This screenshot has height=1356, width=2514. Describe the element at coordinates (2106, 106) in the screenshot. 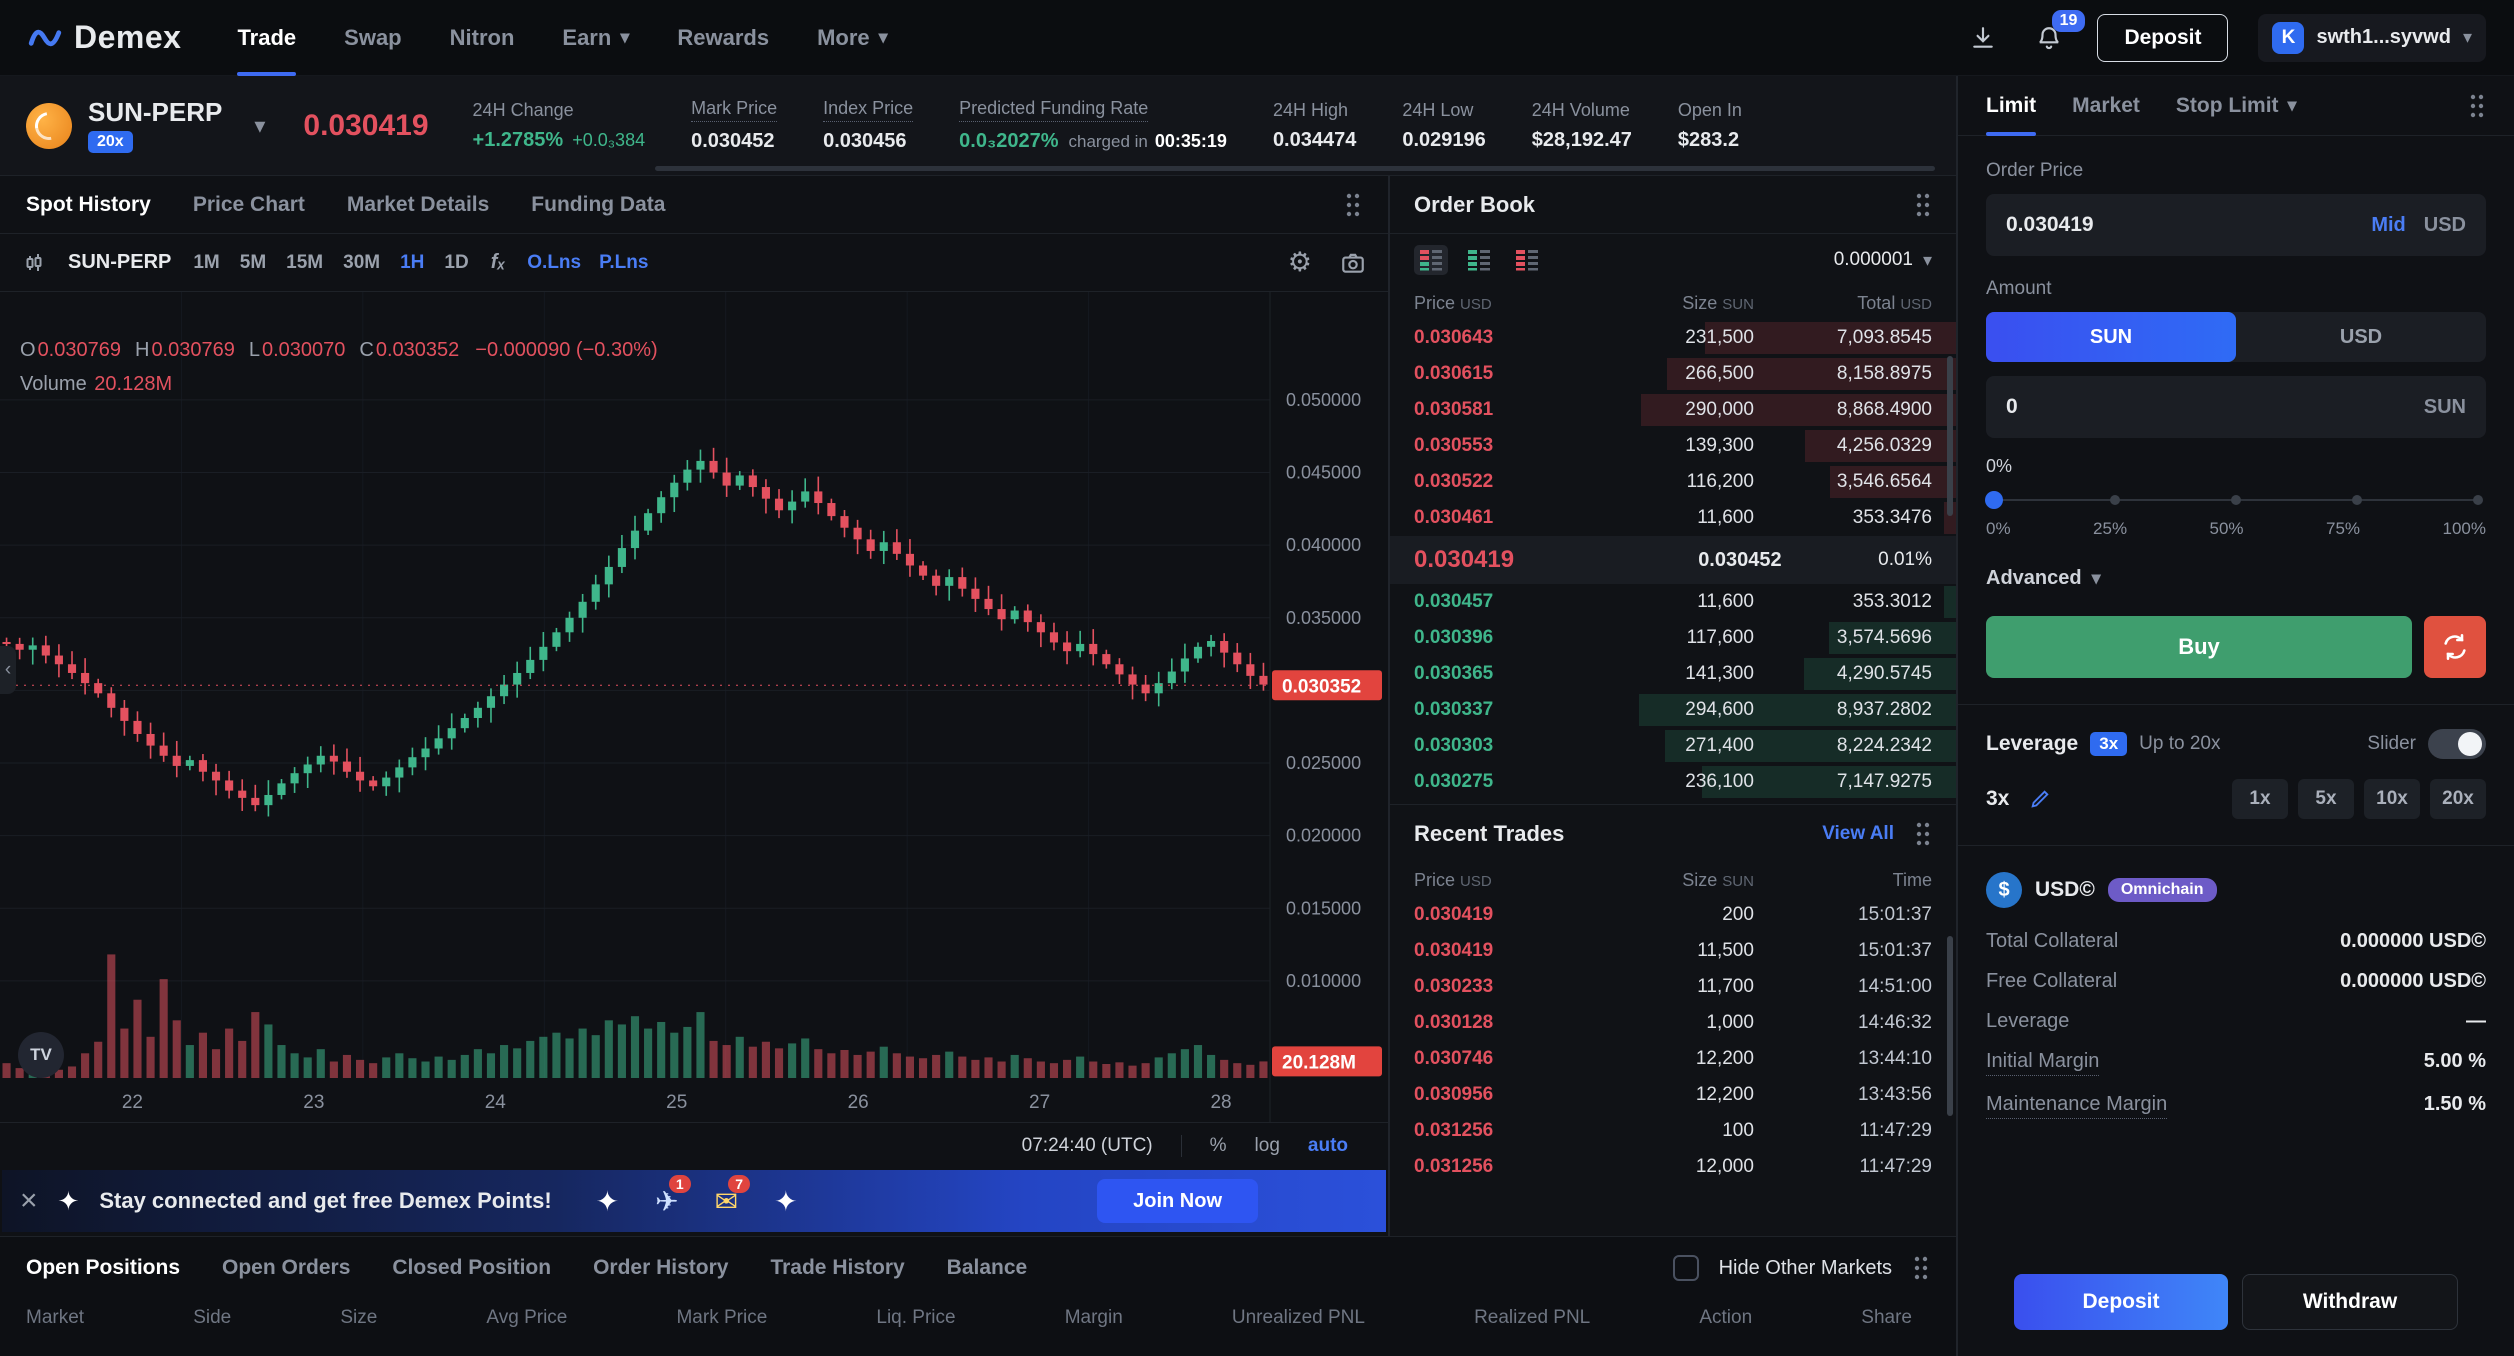

I see `order-type-tab-market: Market` at that location.